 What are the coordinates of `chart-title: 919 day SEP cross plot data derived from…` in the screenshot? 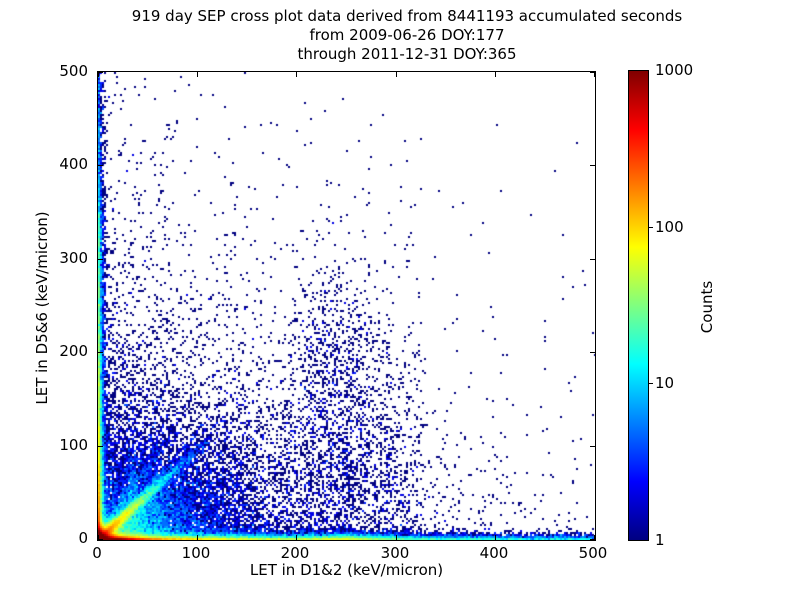 It's located at (407, 35).